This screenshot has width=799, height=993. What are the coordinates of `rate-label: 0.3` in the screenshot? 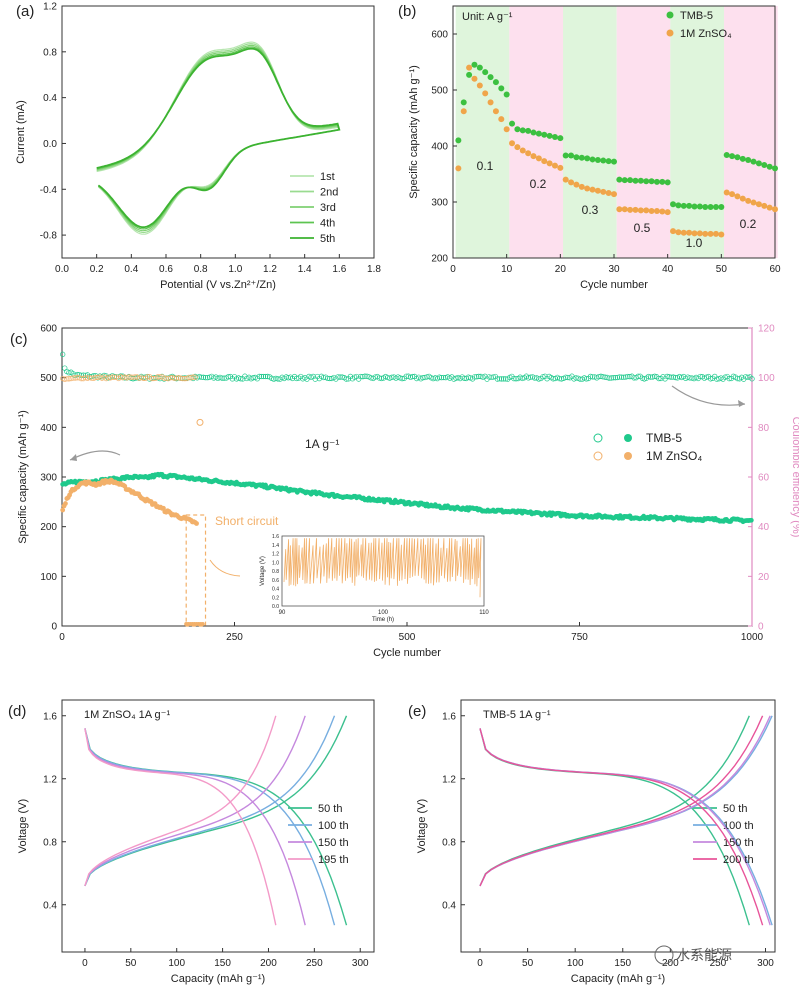 It's located at (590, 210).